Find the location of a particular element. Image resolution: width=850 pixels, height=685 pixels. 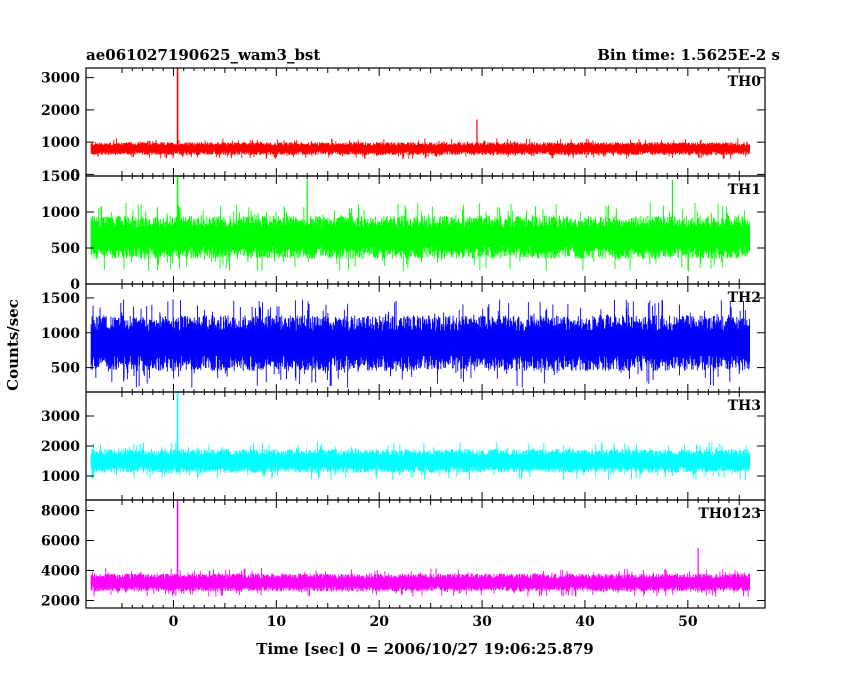

x-tick-label: 10 is located at coordinates (277, 622).